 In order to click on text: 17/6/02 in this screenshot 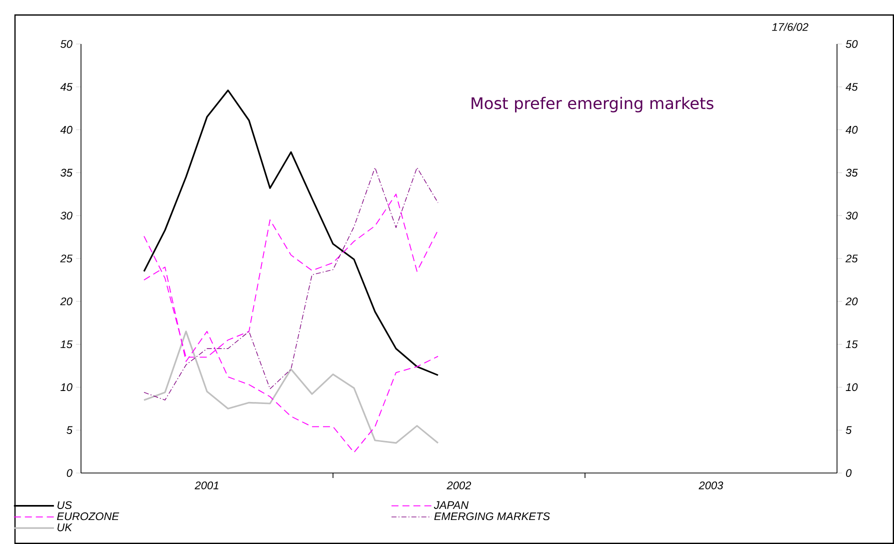, I will do `click(790, 26)`.